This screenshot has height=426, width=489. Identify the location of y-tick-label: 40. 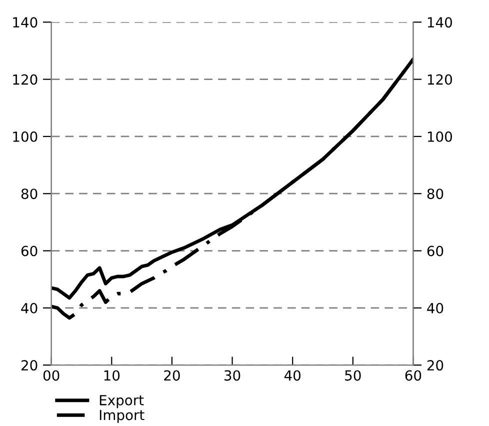
(29, 308).